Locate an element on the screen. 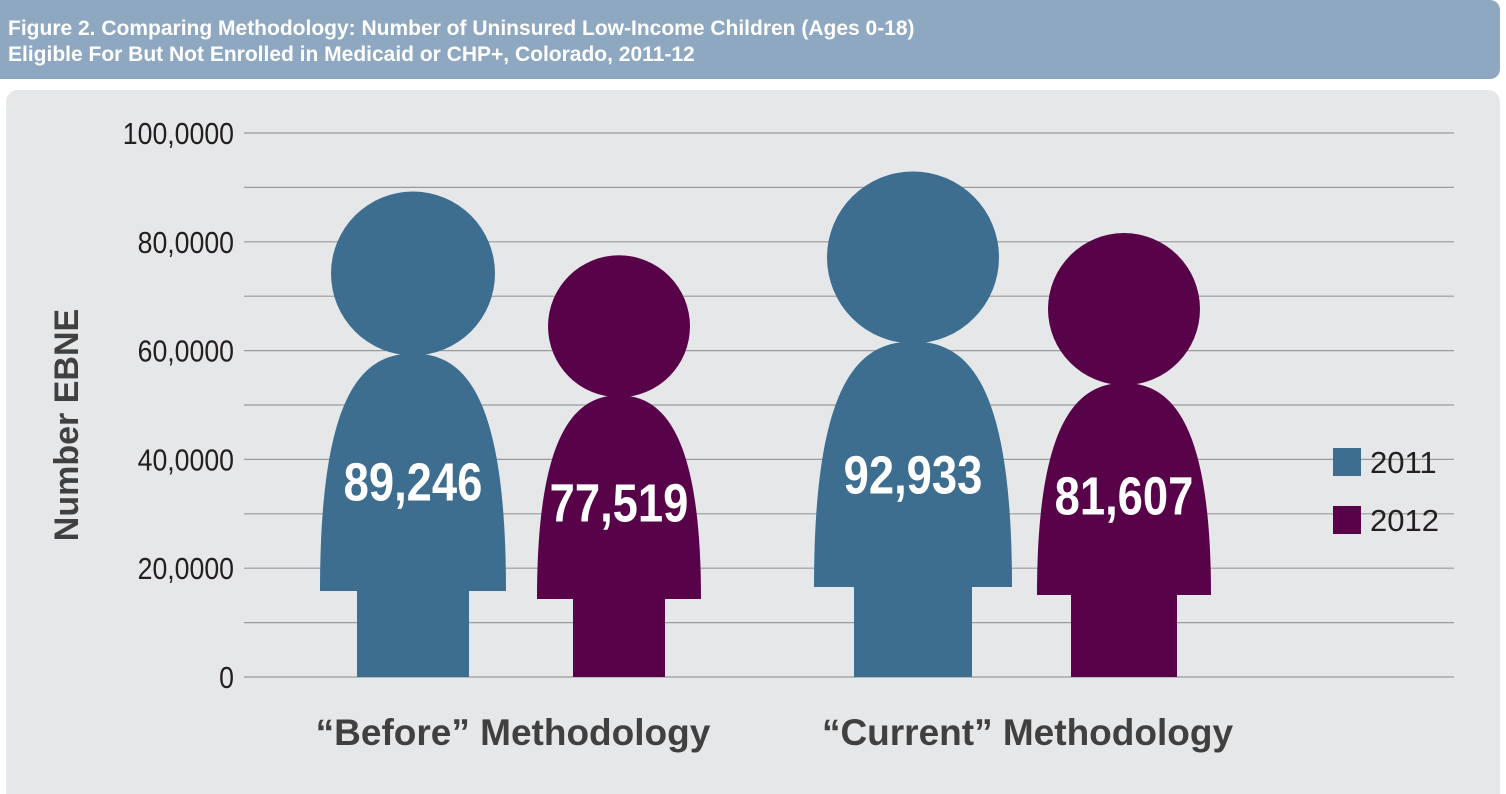  legend-label: 2012 is located at coordinates (1404, 520).